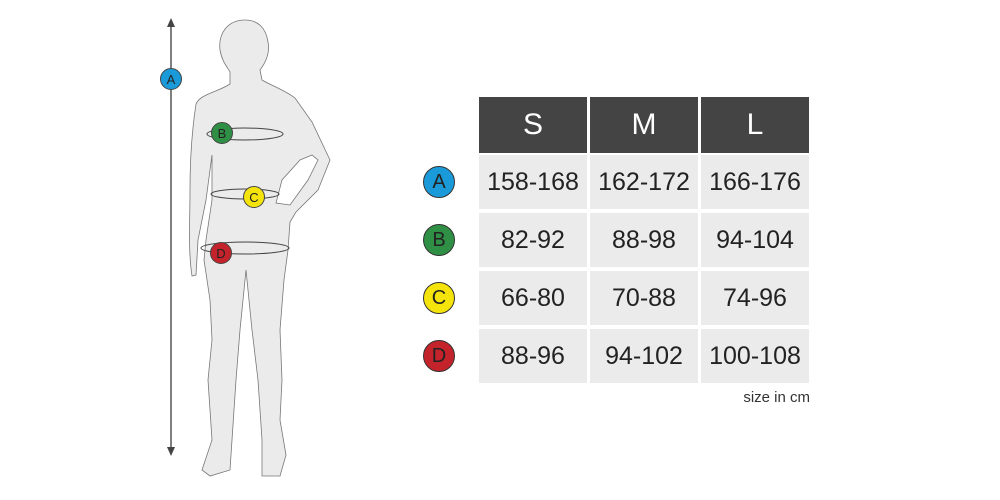 This screenshot has width=1000, height=500. What do you see at coordinates (439, 182) in the screenshot?
I see `row-marker-a: A` at bounding box center [439, 182].